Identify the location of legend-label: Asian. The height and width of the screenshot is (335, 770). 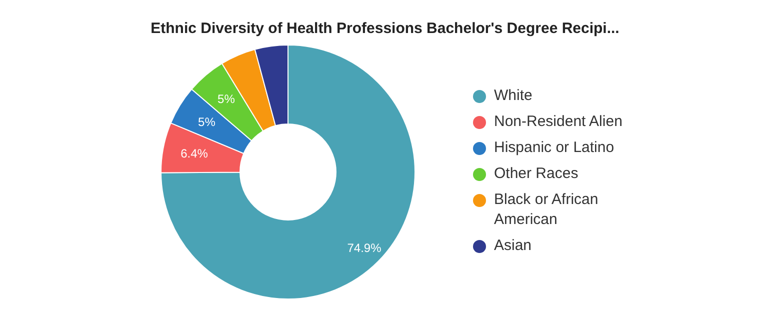
(513, 246).